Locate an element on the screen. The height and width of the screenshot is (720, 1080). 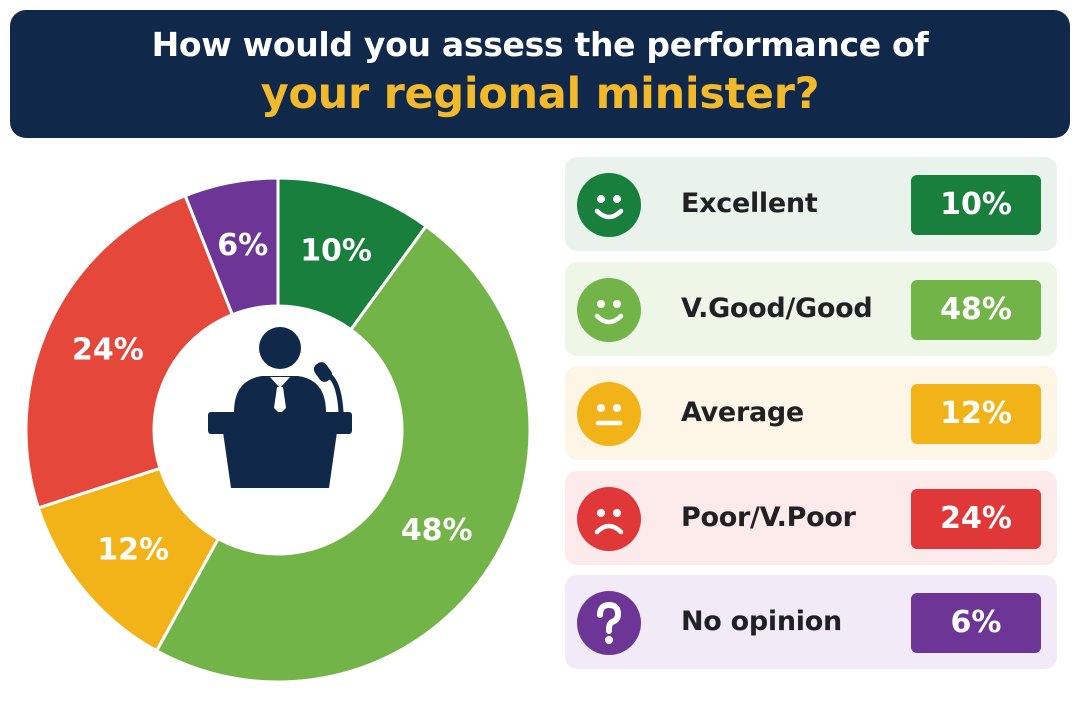
chart-title-line2: your regional minister? is located at coordinates (540, 94).